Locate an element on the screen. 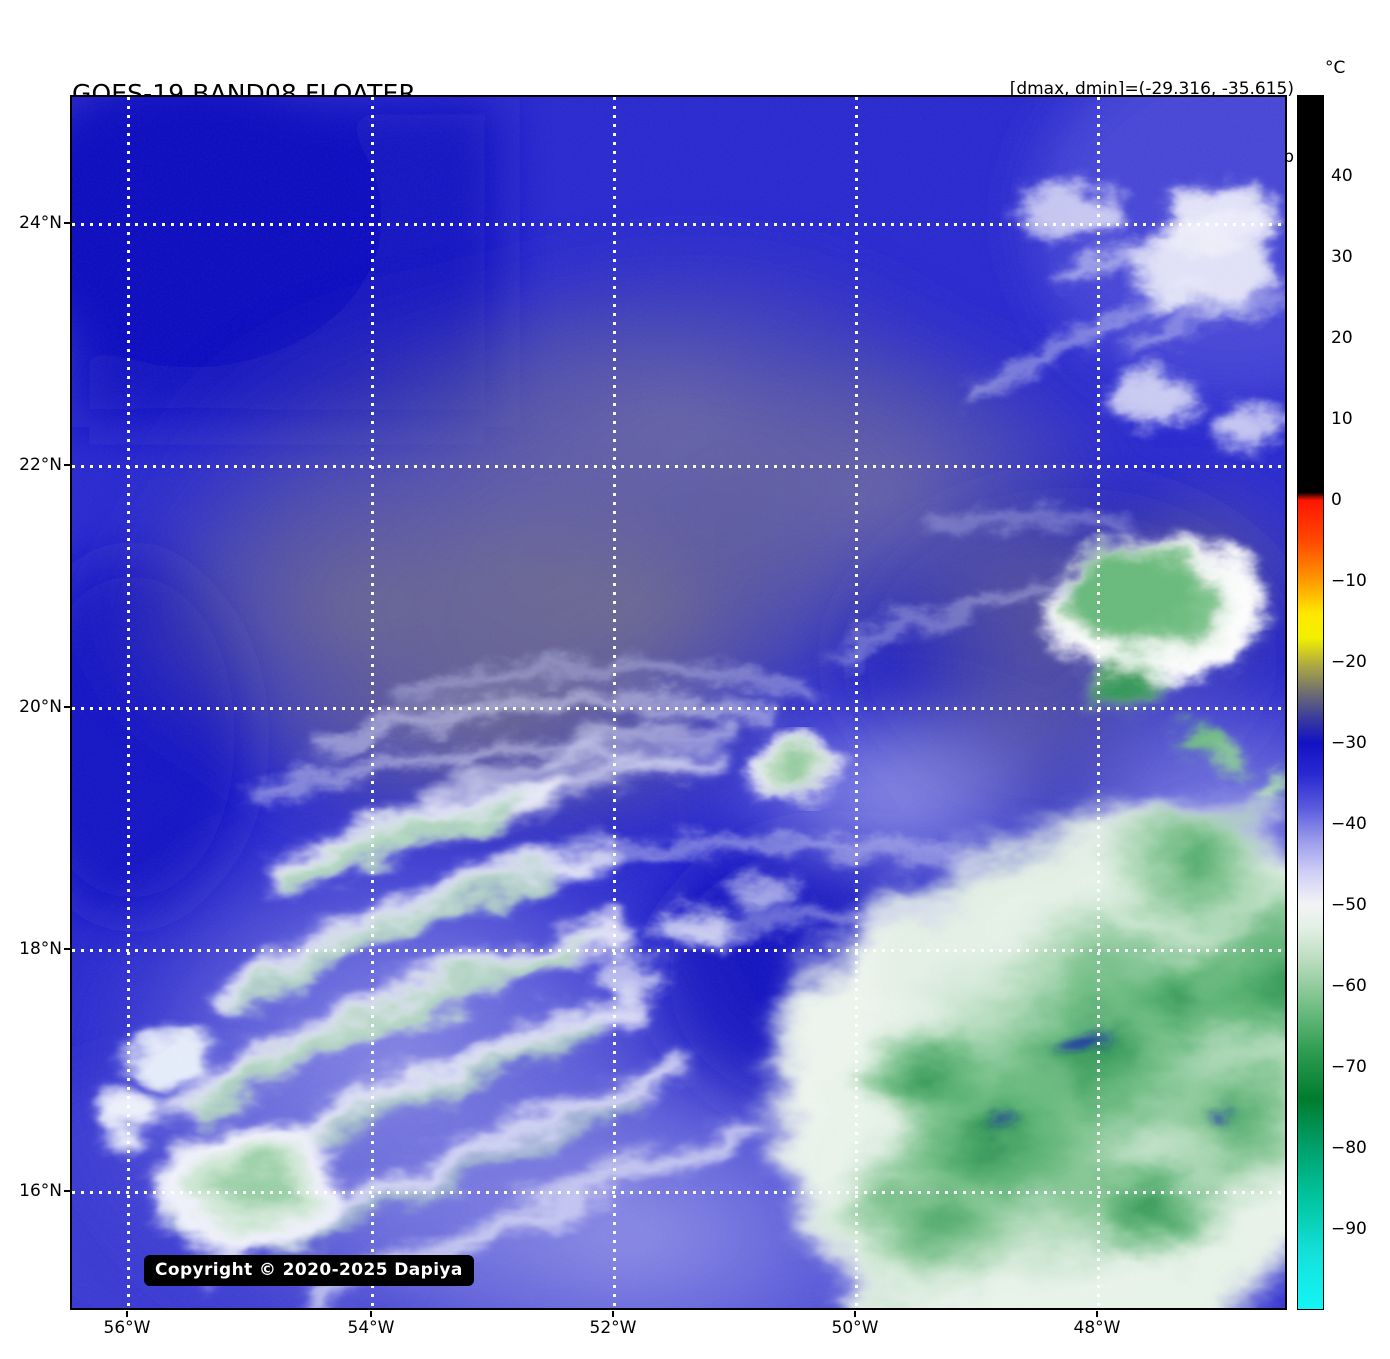  colorbar-tick-label-9: −50 is located at coordinates (1349, 905).